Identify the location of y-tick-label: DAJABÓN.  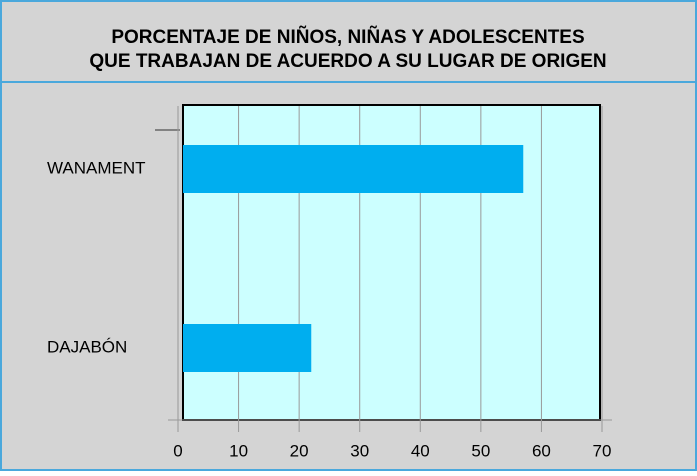
(87, 346).